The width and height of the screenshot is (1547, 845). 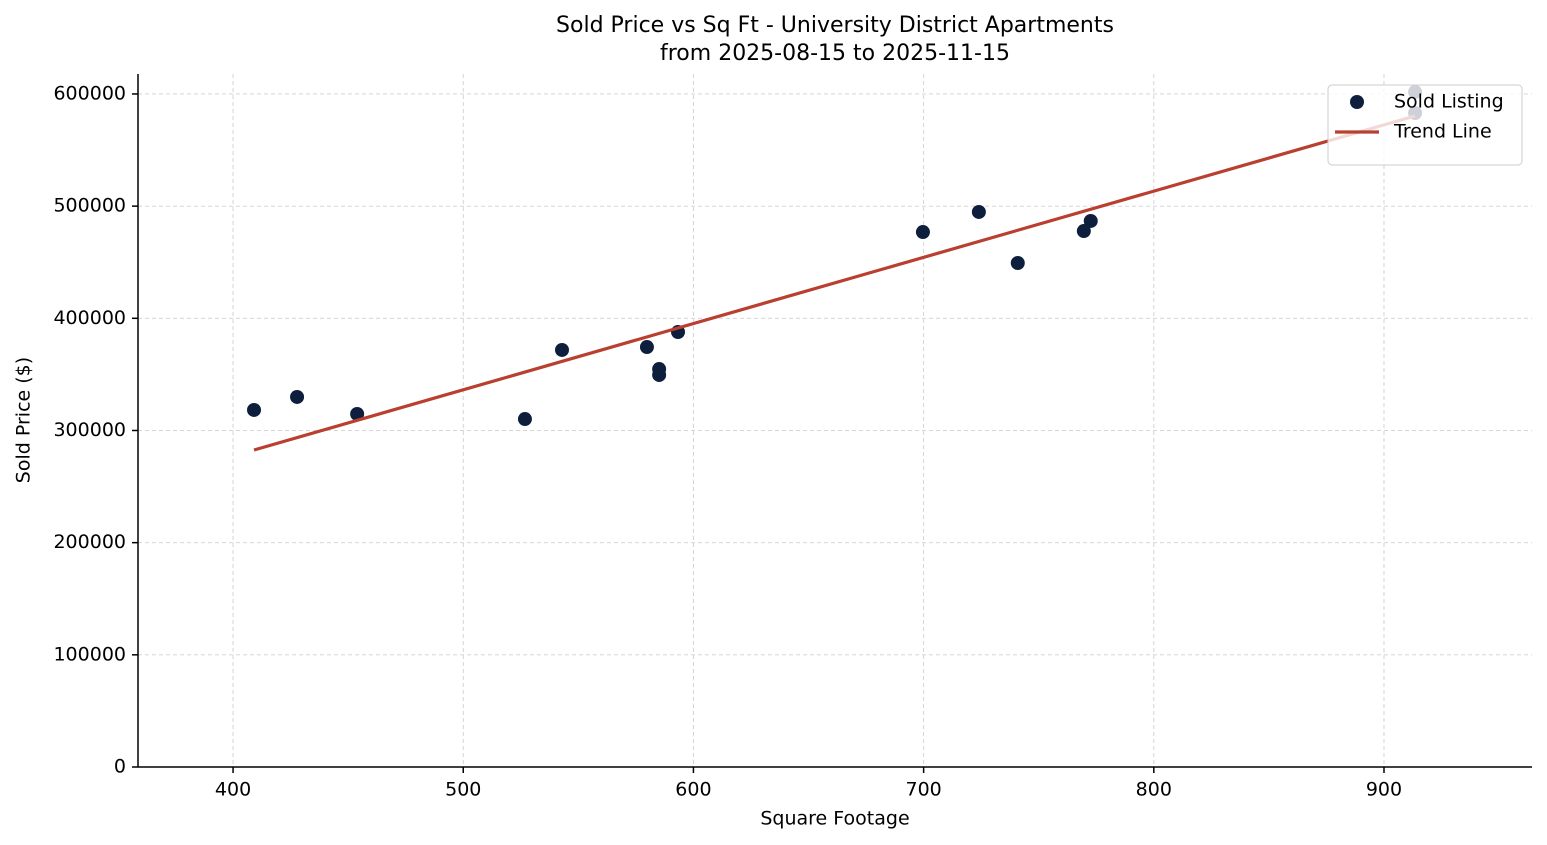 I want to click on legend-box, so click(x=1425, y=125).